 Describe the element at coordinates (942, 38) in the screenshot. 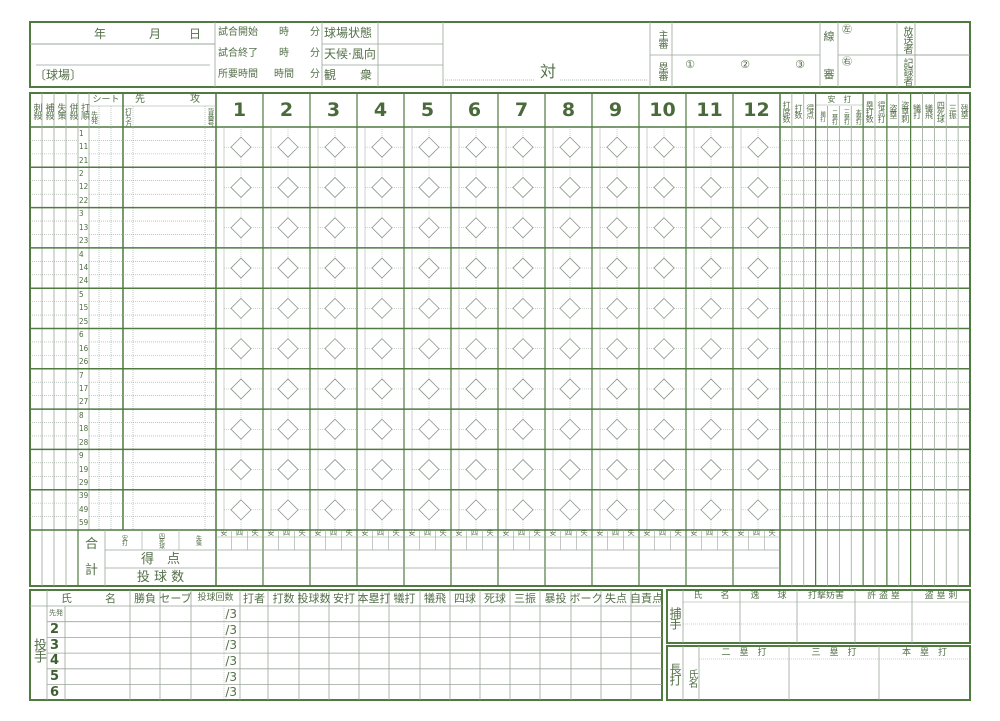

I see `broadcaster-field` at that location.